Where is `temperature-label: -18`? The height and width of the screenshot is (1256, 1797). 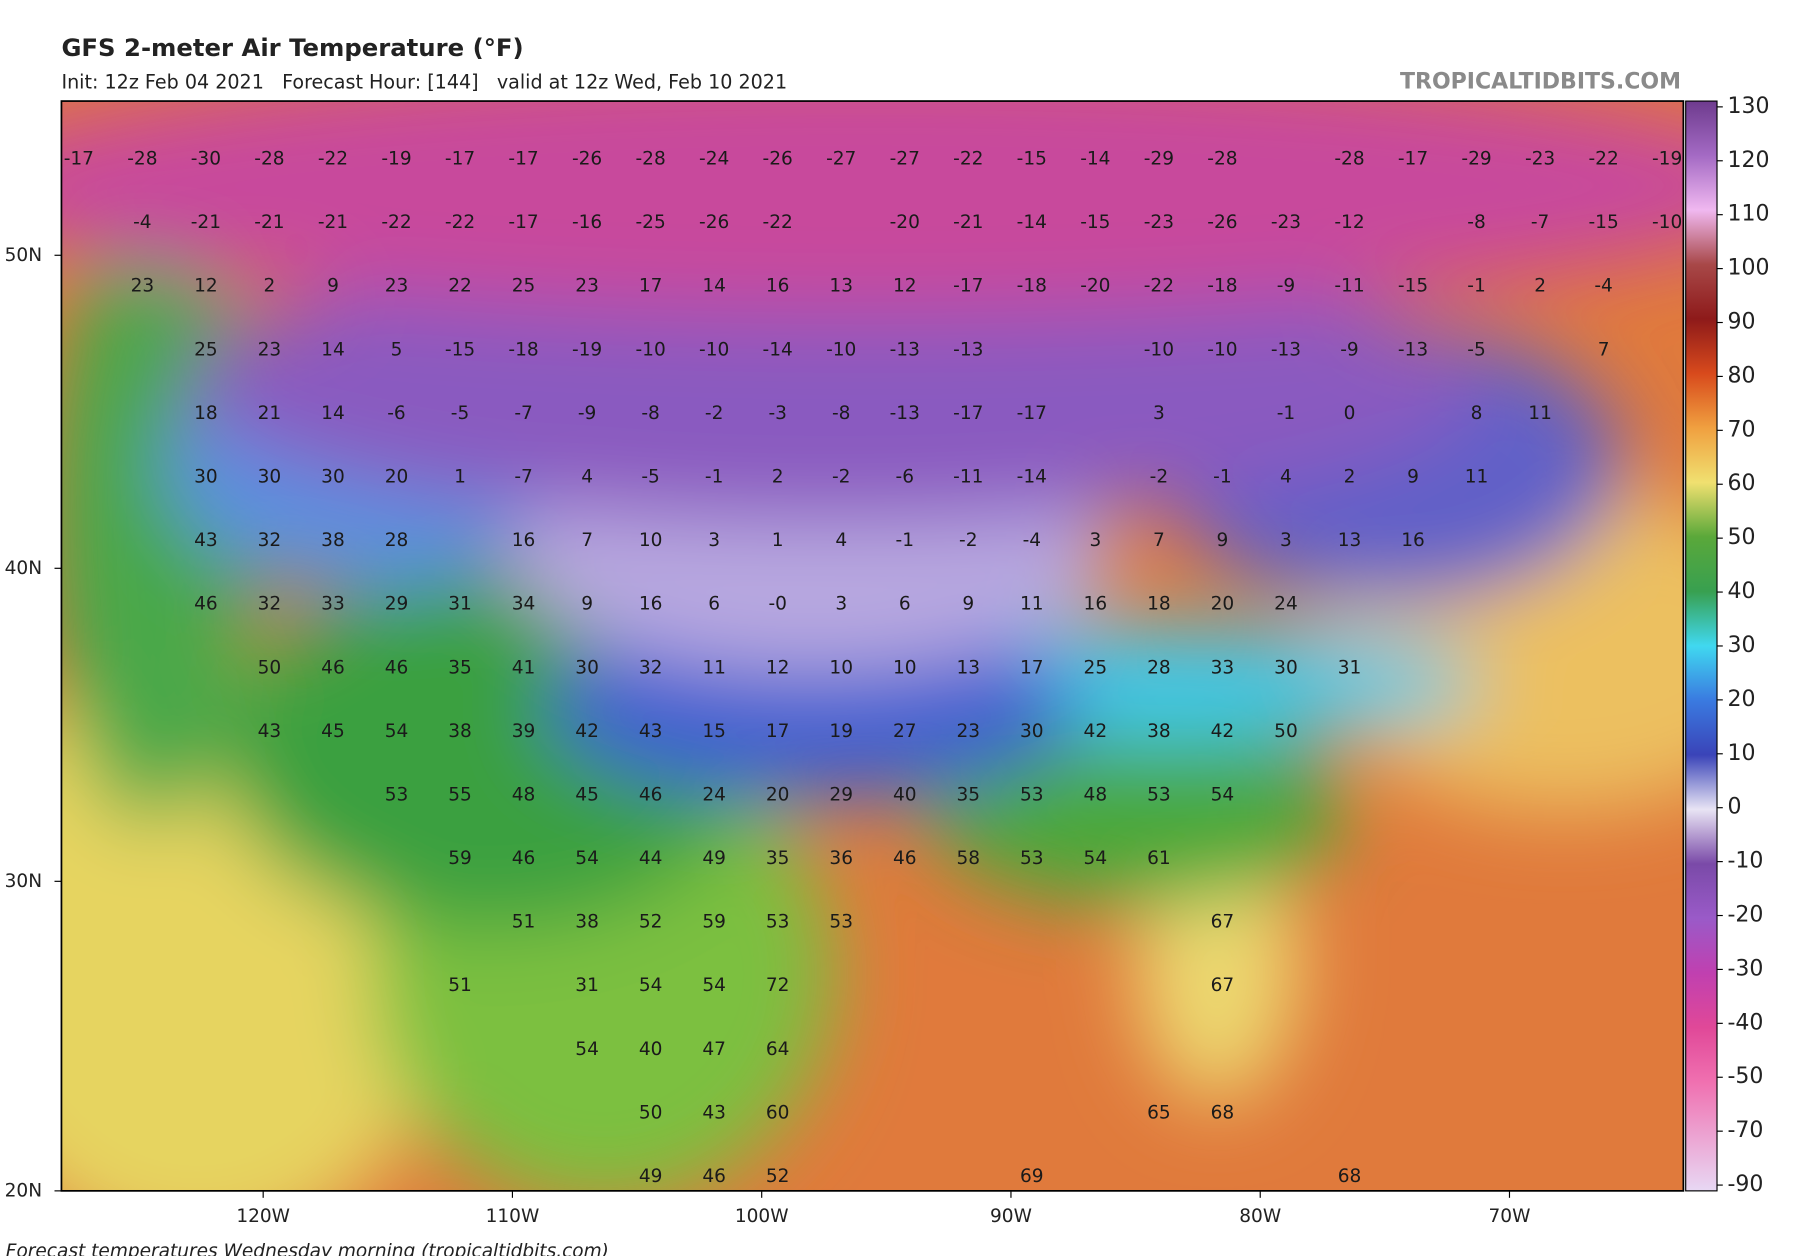
temperature-label: -18 is located at coordinates (1222, 286).